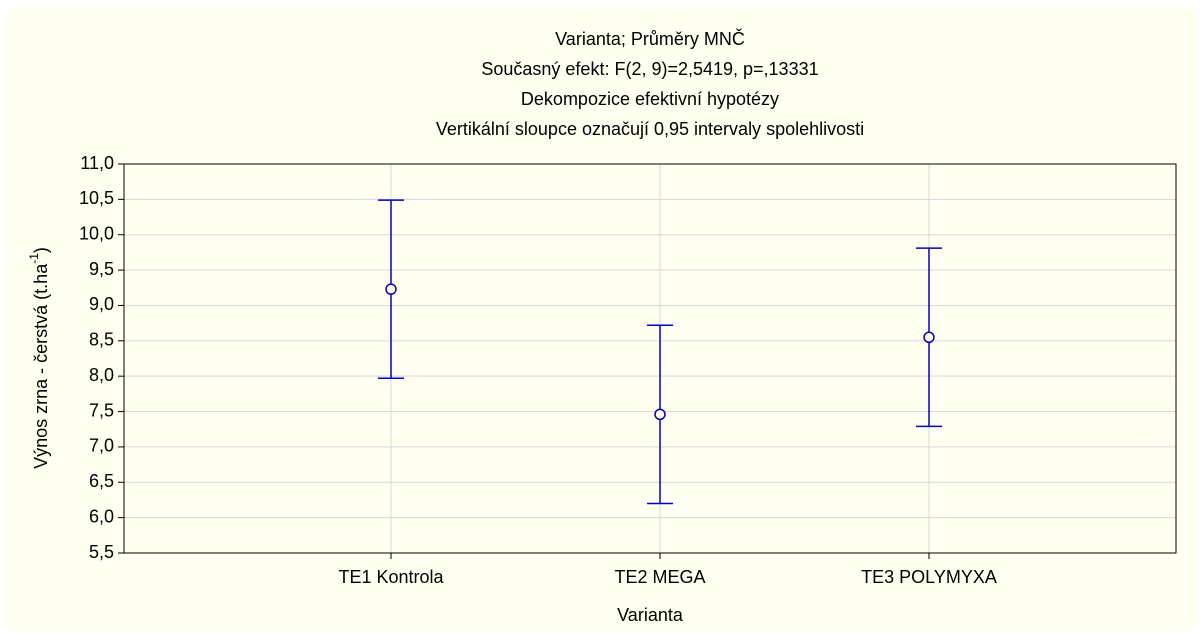  Describe the element at coordinates (101, 304) in the screenshot. I see `y-tick-label: 9,0` at that location.